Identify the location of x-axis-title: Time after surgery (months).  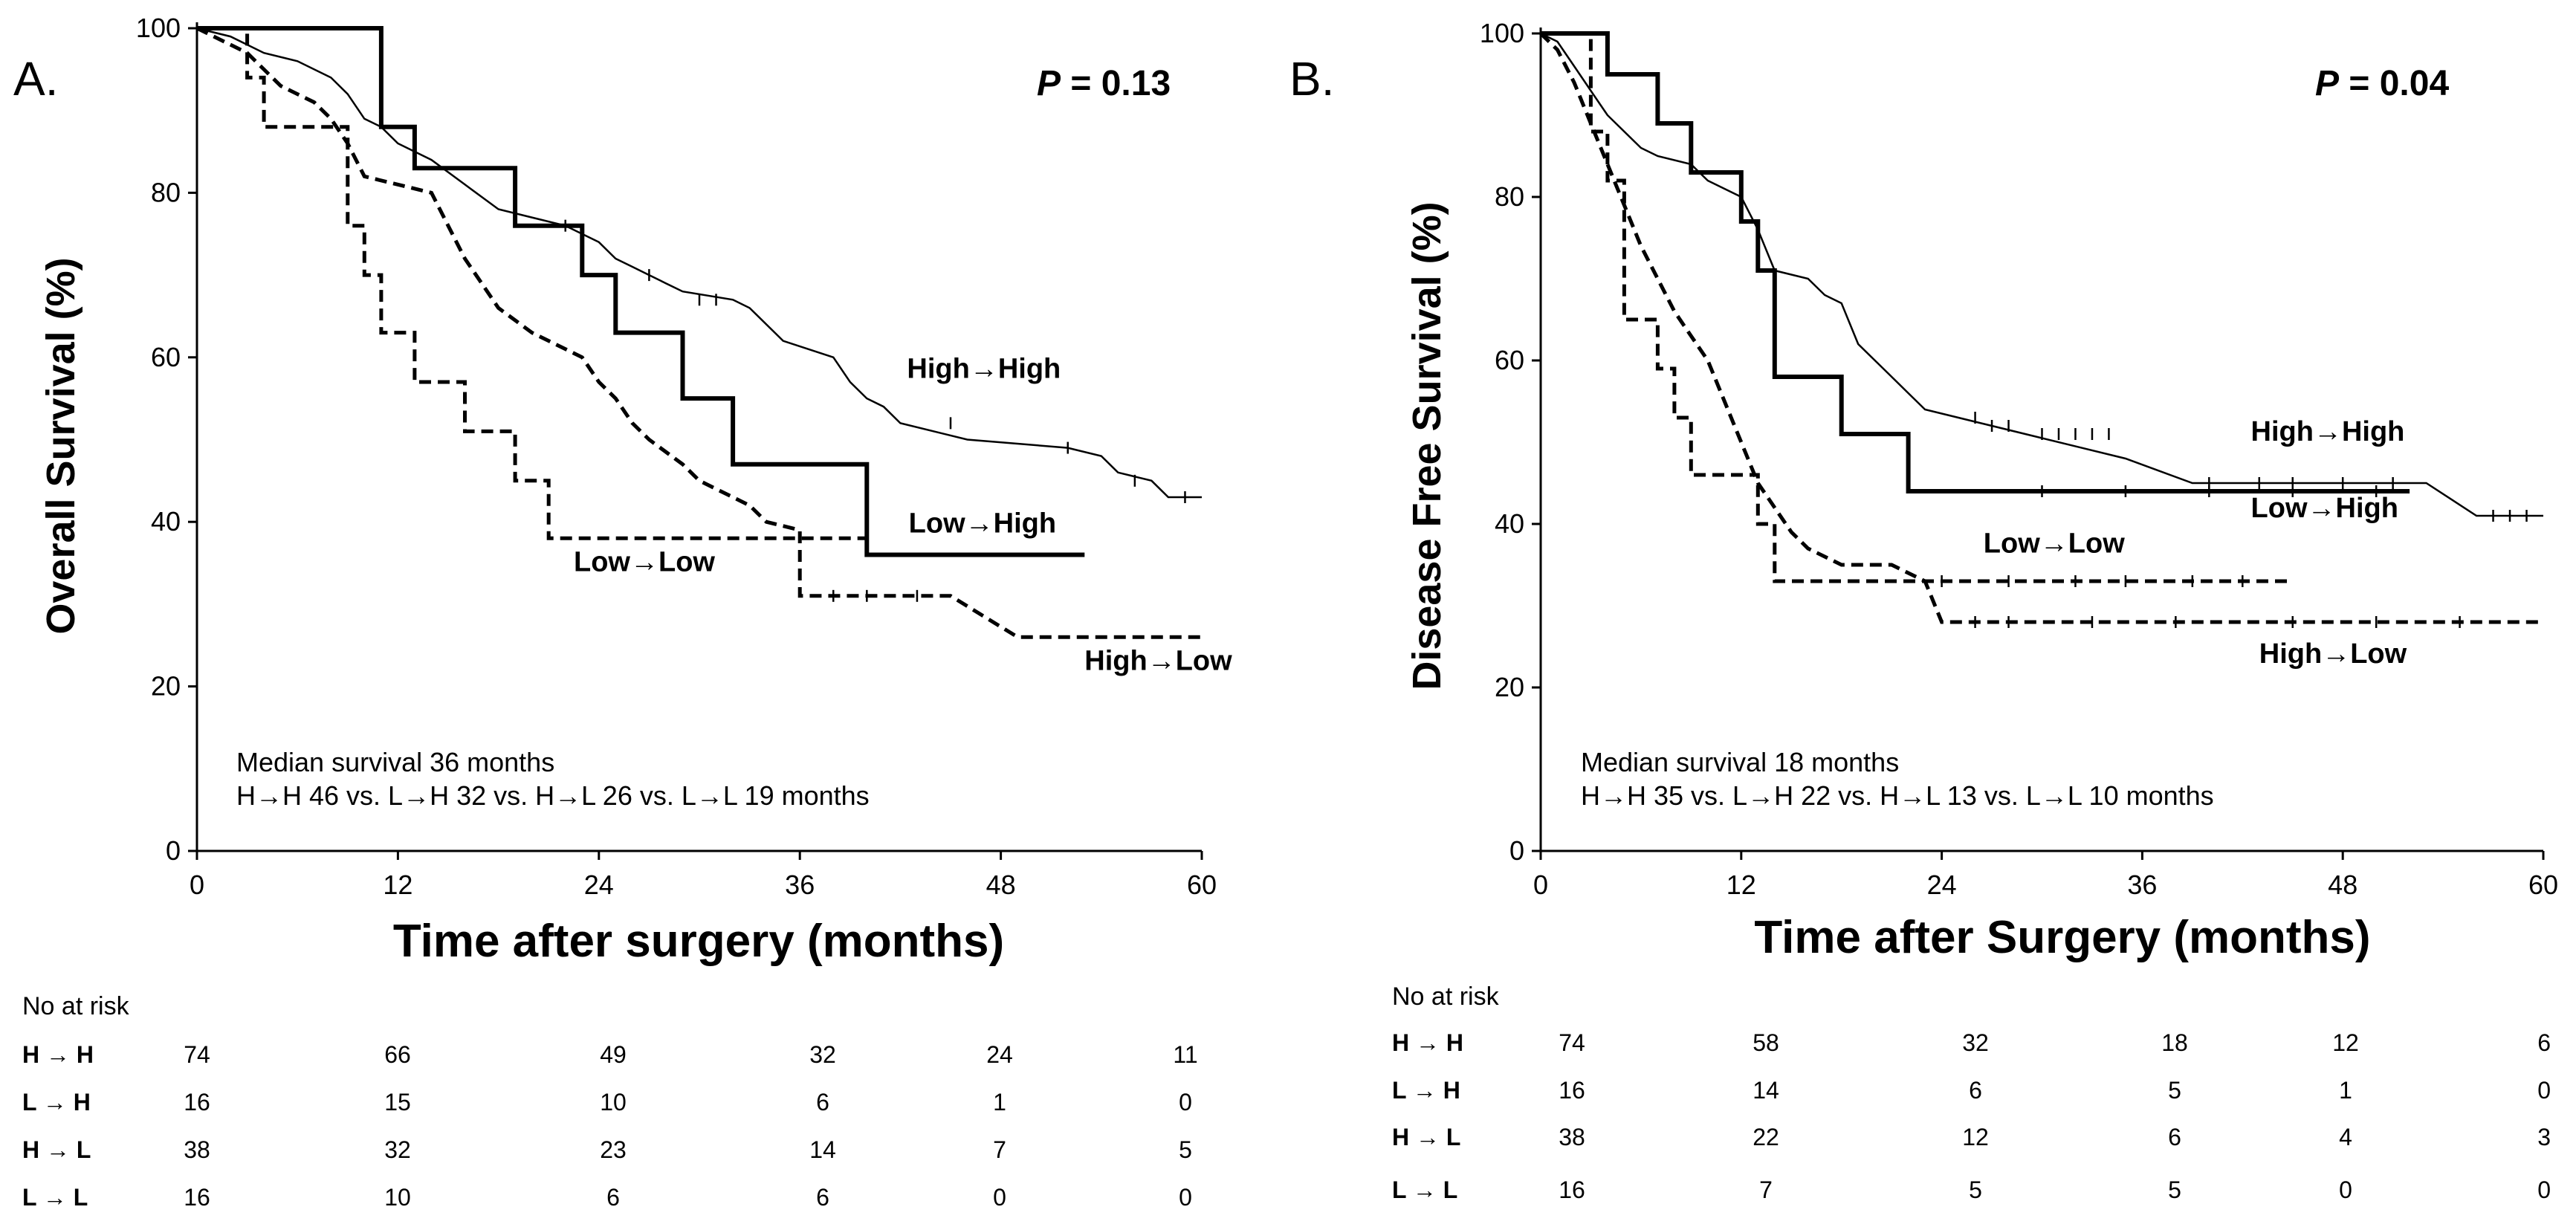
(699, 942).